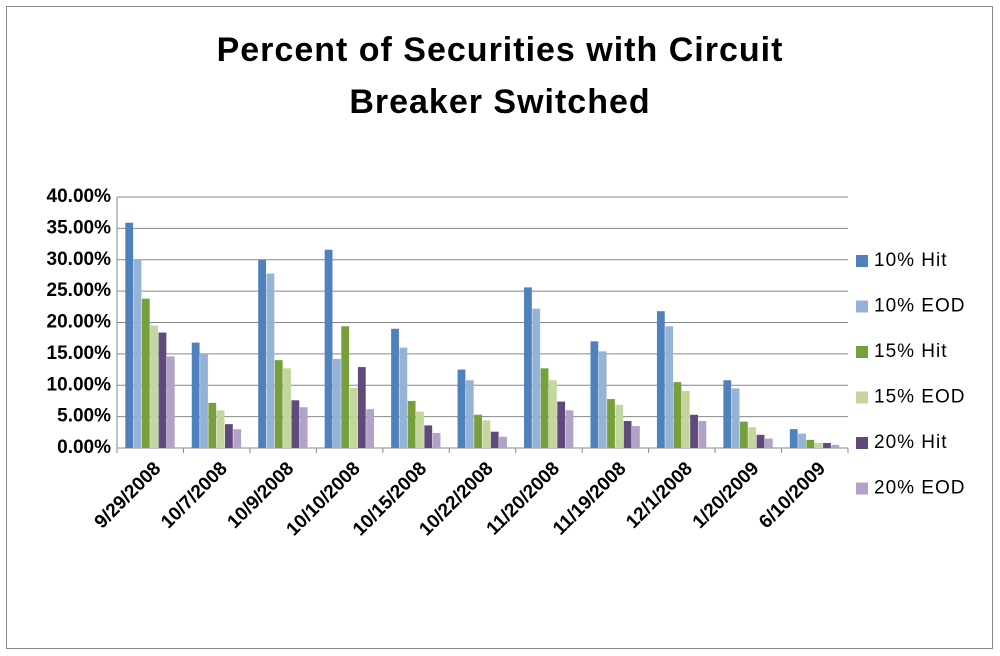  What do you see at coordinates (84, 416) in the screenshot?
I see `y-tick-label: 5.00%` at bounding box center [84, 416].